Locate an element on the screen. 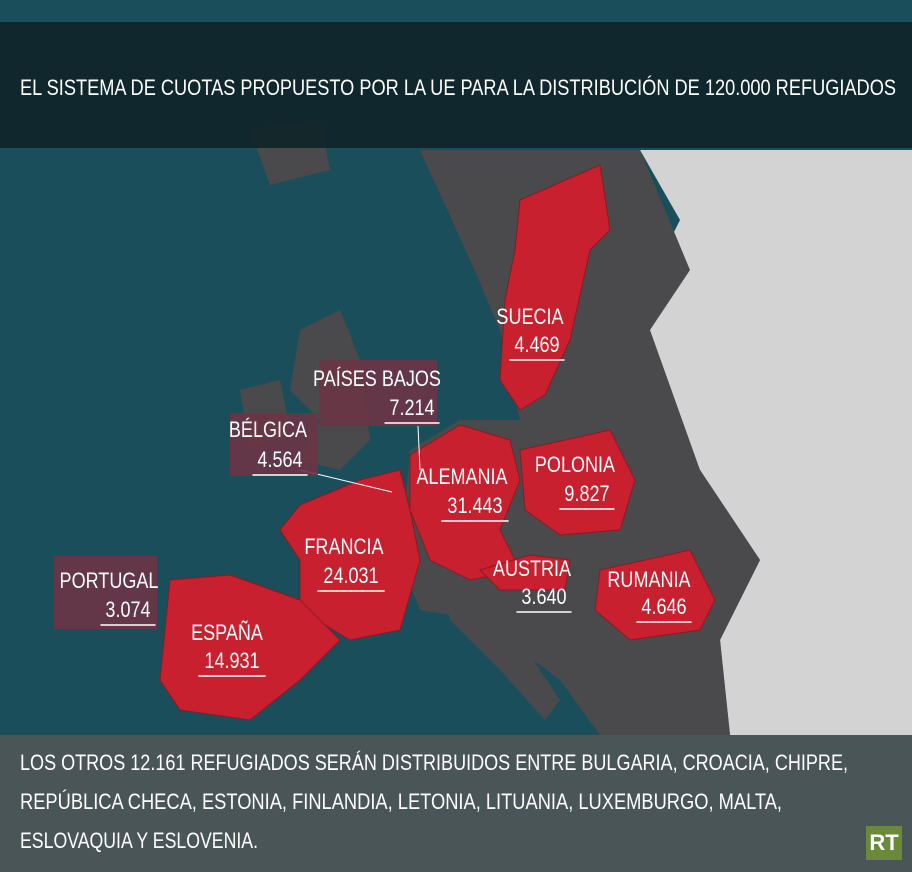 The image size is (912, 872). logo-box is located at coordinates (884, 843).